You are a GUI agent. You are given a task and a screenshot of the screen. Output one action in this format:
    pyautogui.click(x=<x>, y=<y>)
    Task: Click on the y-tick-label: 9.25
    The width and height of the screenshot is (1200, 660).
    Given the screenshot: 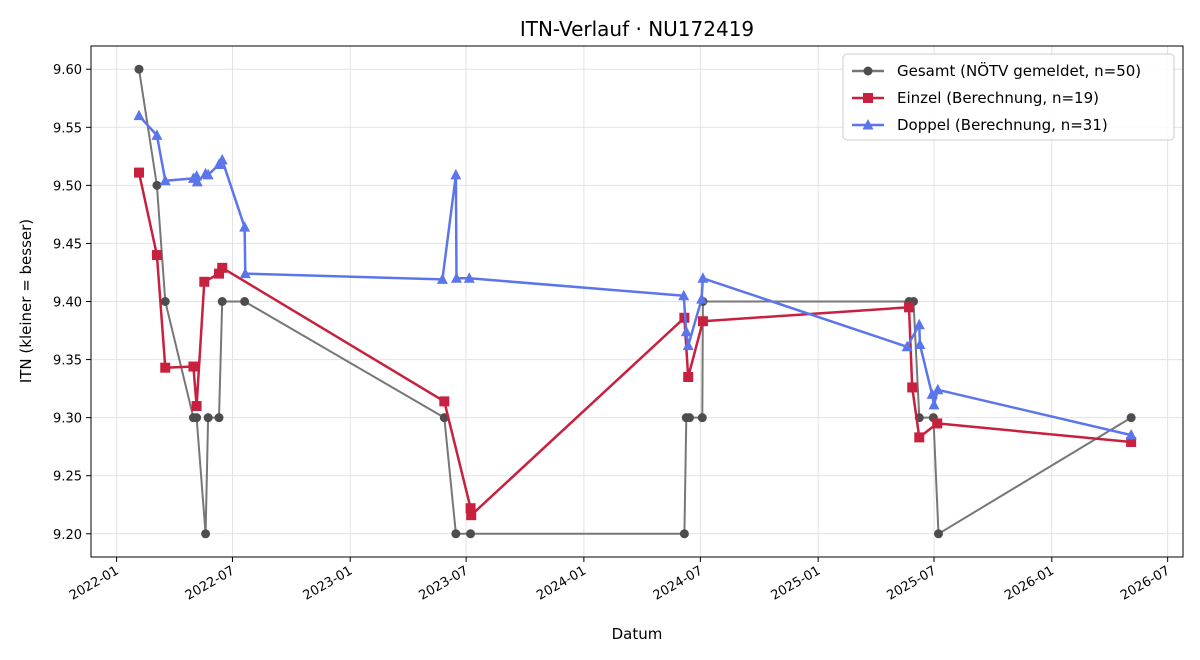 What is the action you would take?
    pyautogui.click(x=67, y=477)
    